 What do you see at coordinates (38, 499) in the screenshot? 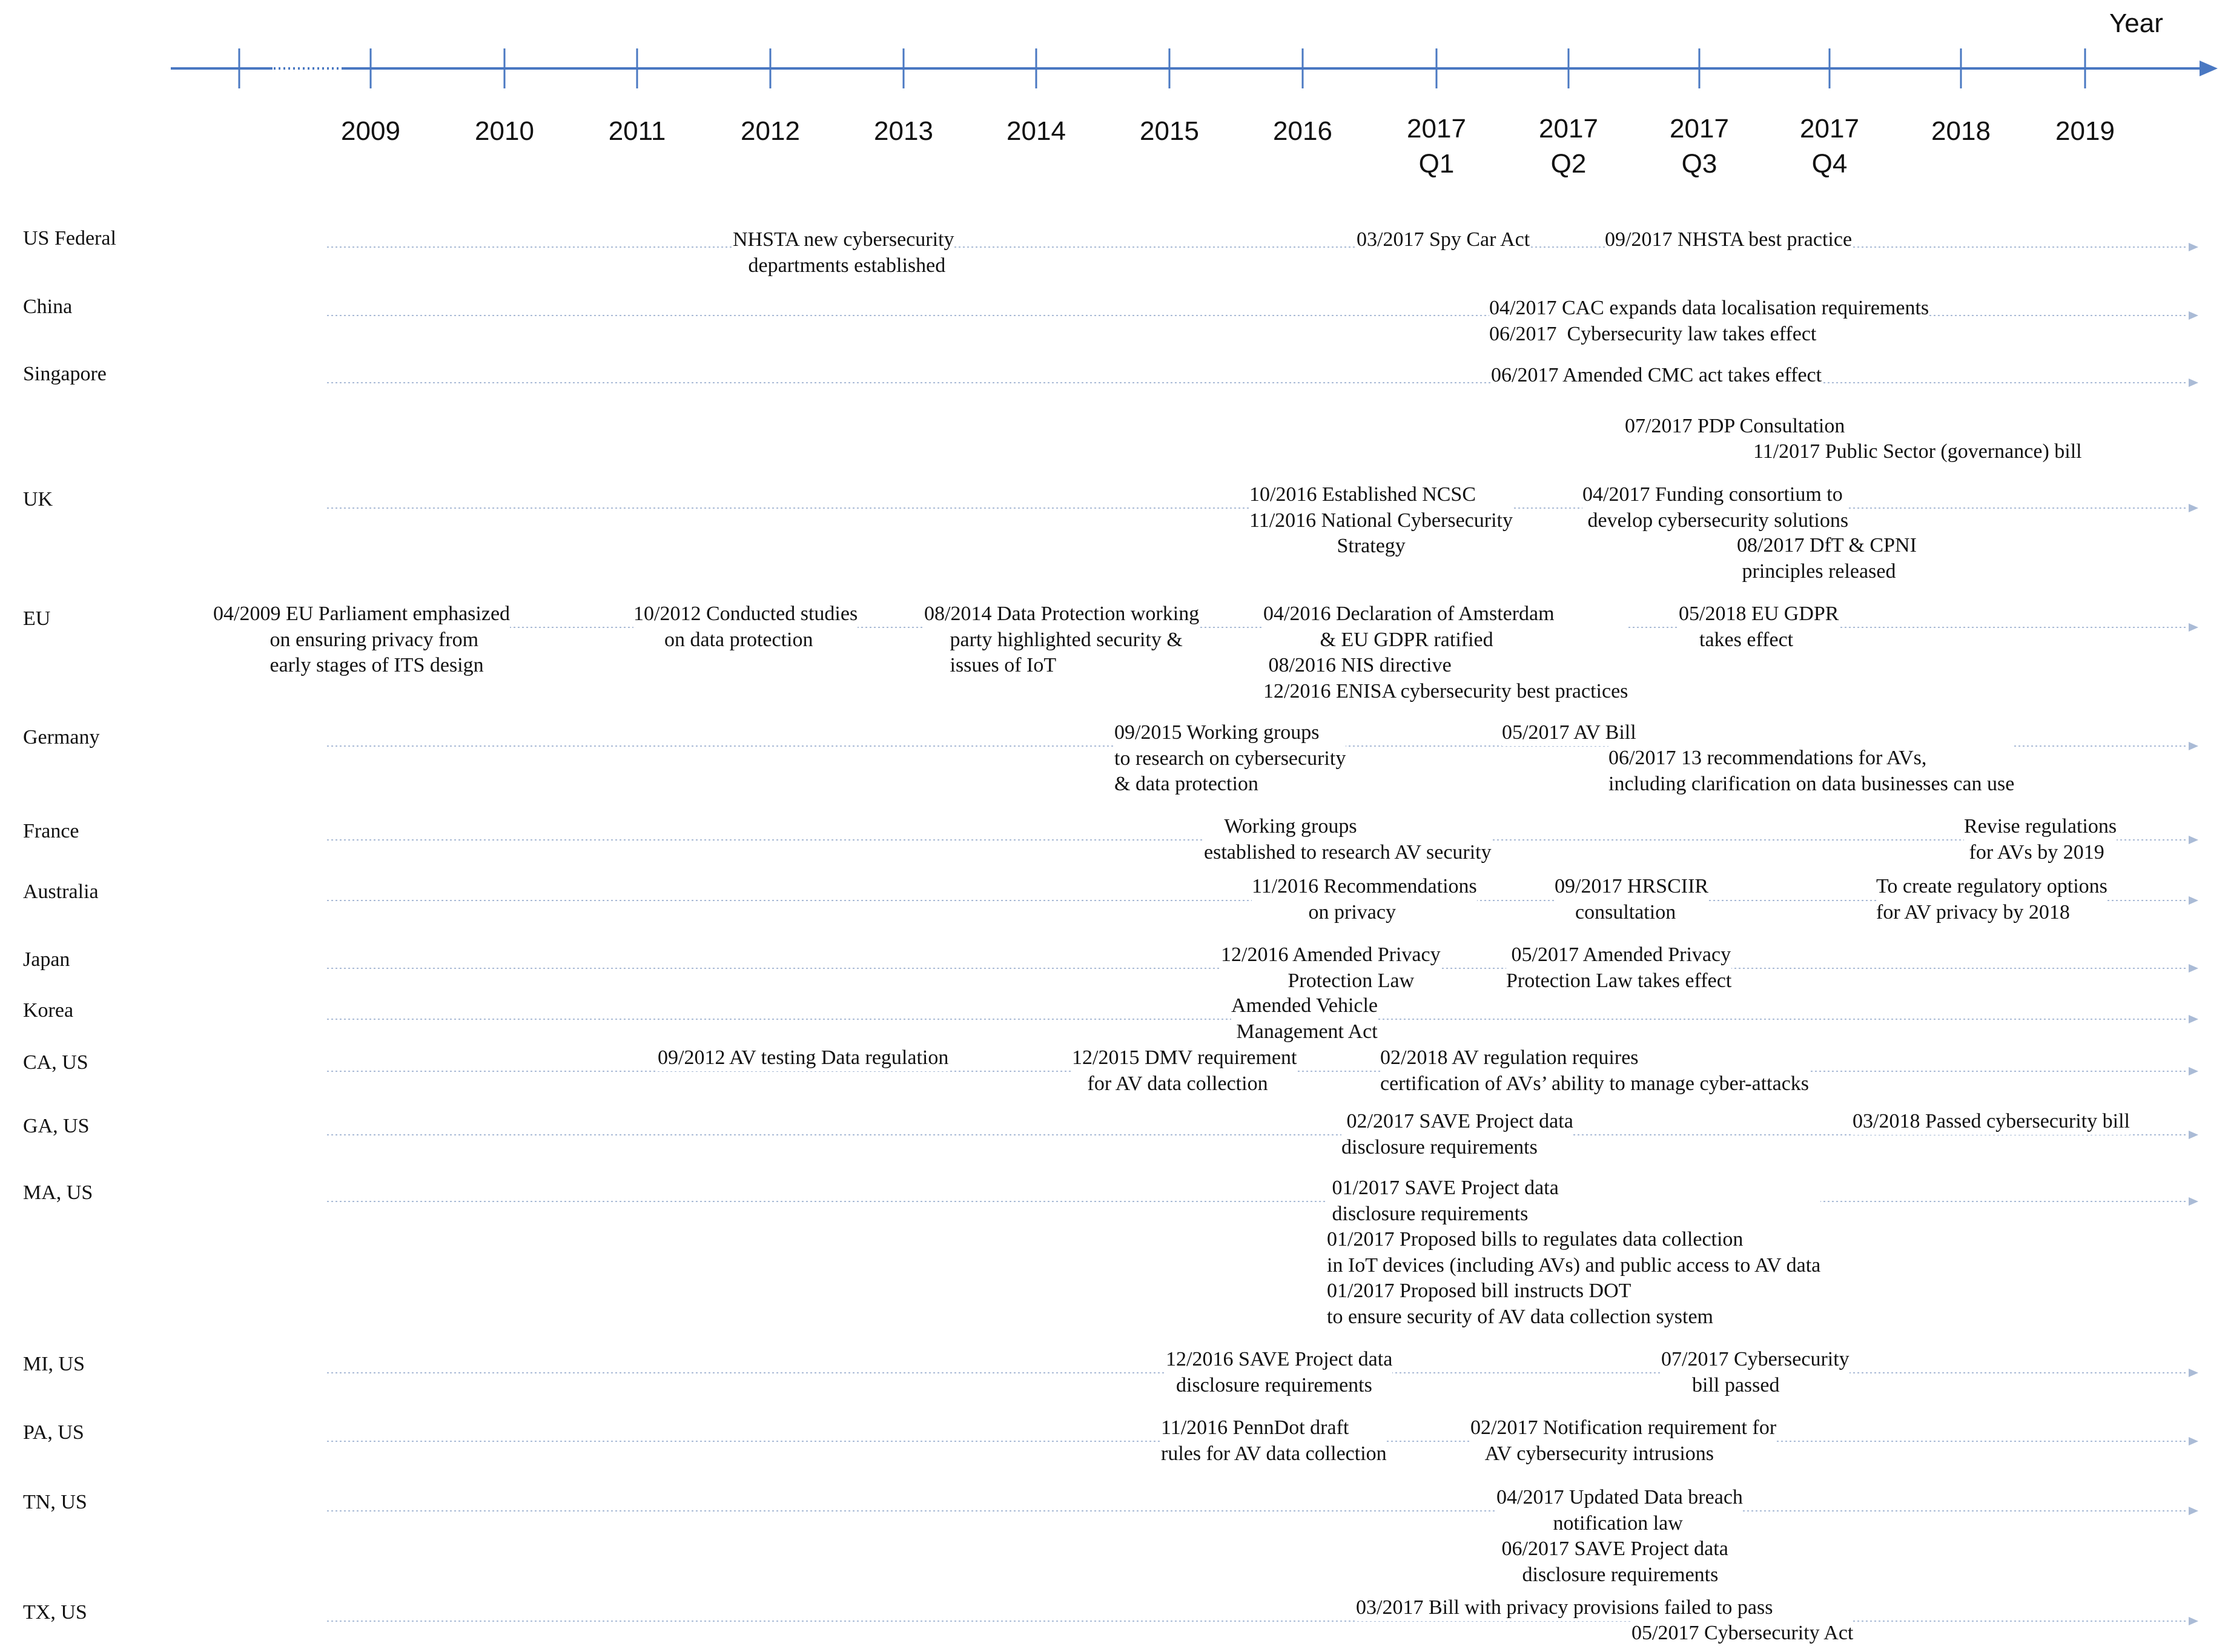
I see `row-label: UK` at bounding box center [38, 499].